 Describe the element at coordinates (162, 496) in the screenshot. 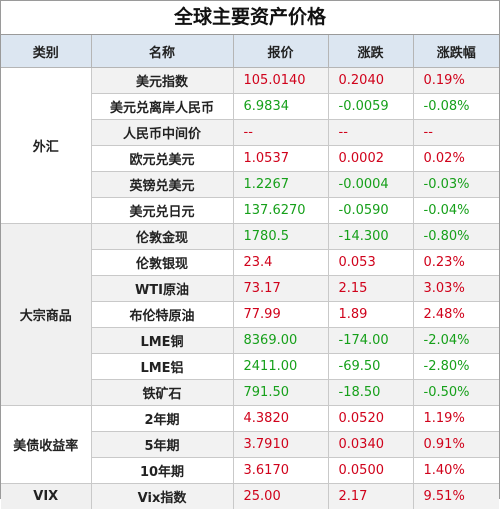

I see `name-cell: Vix指数` at that location.